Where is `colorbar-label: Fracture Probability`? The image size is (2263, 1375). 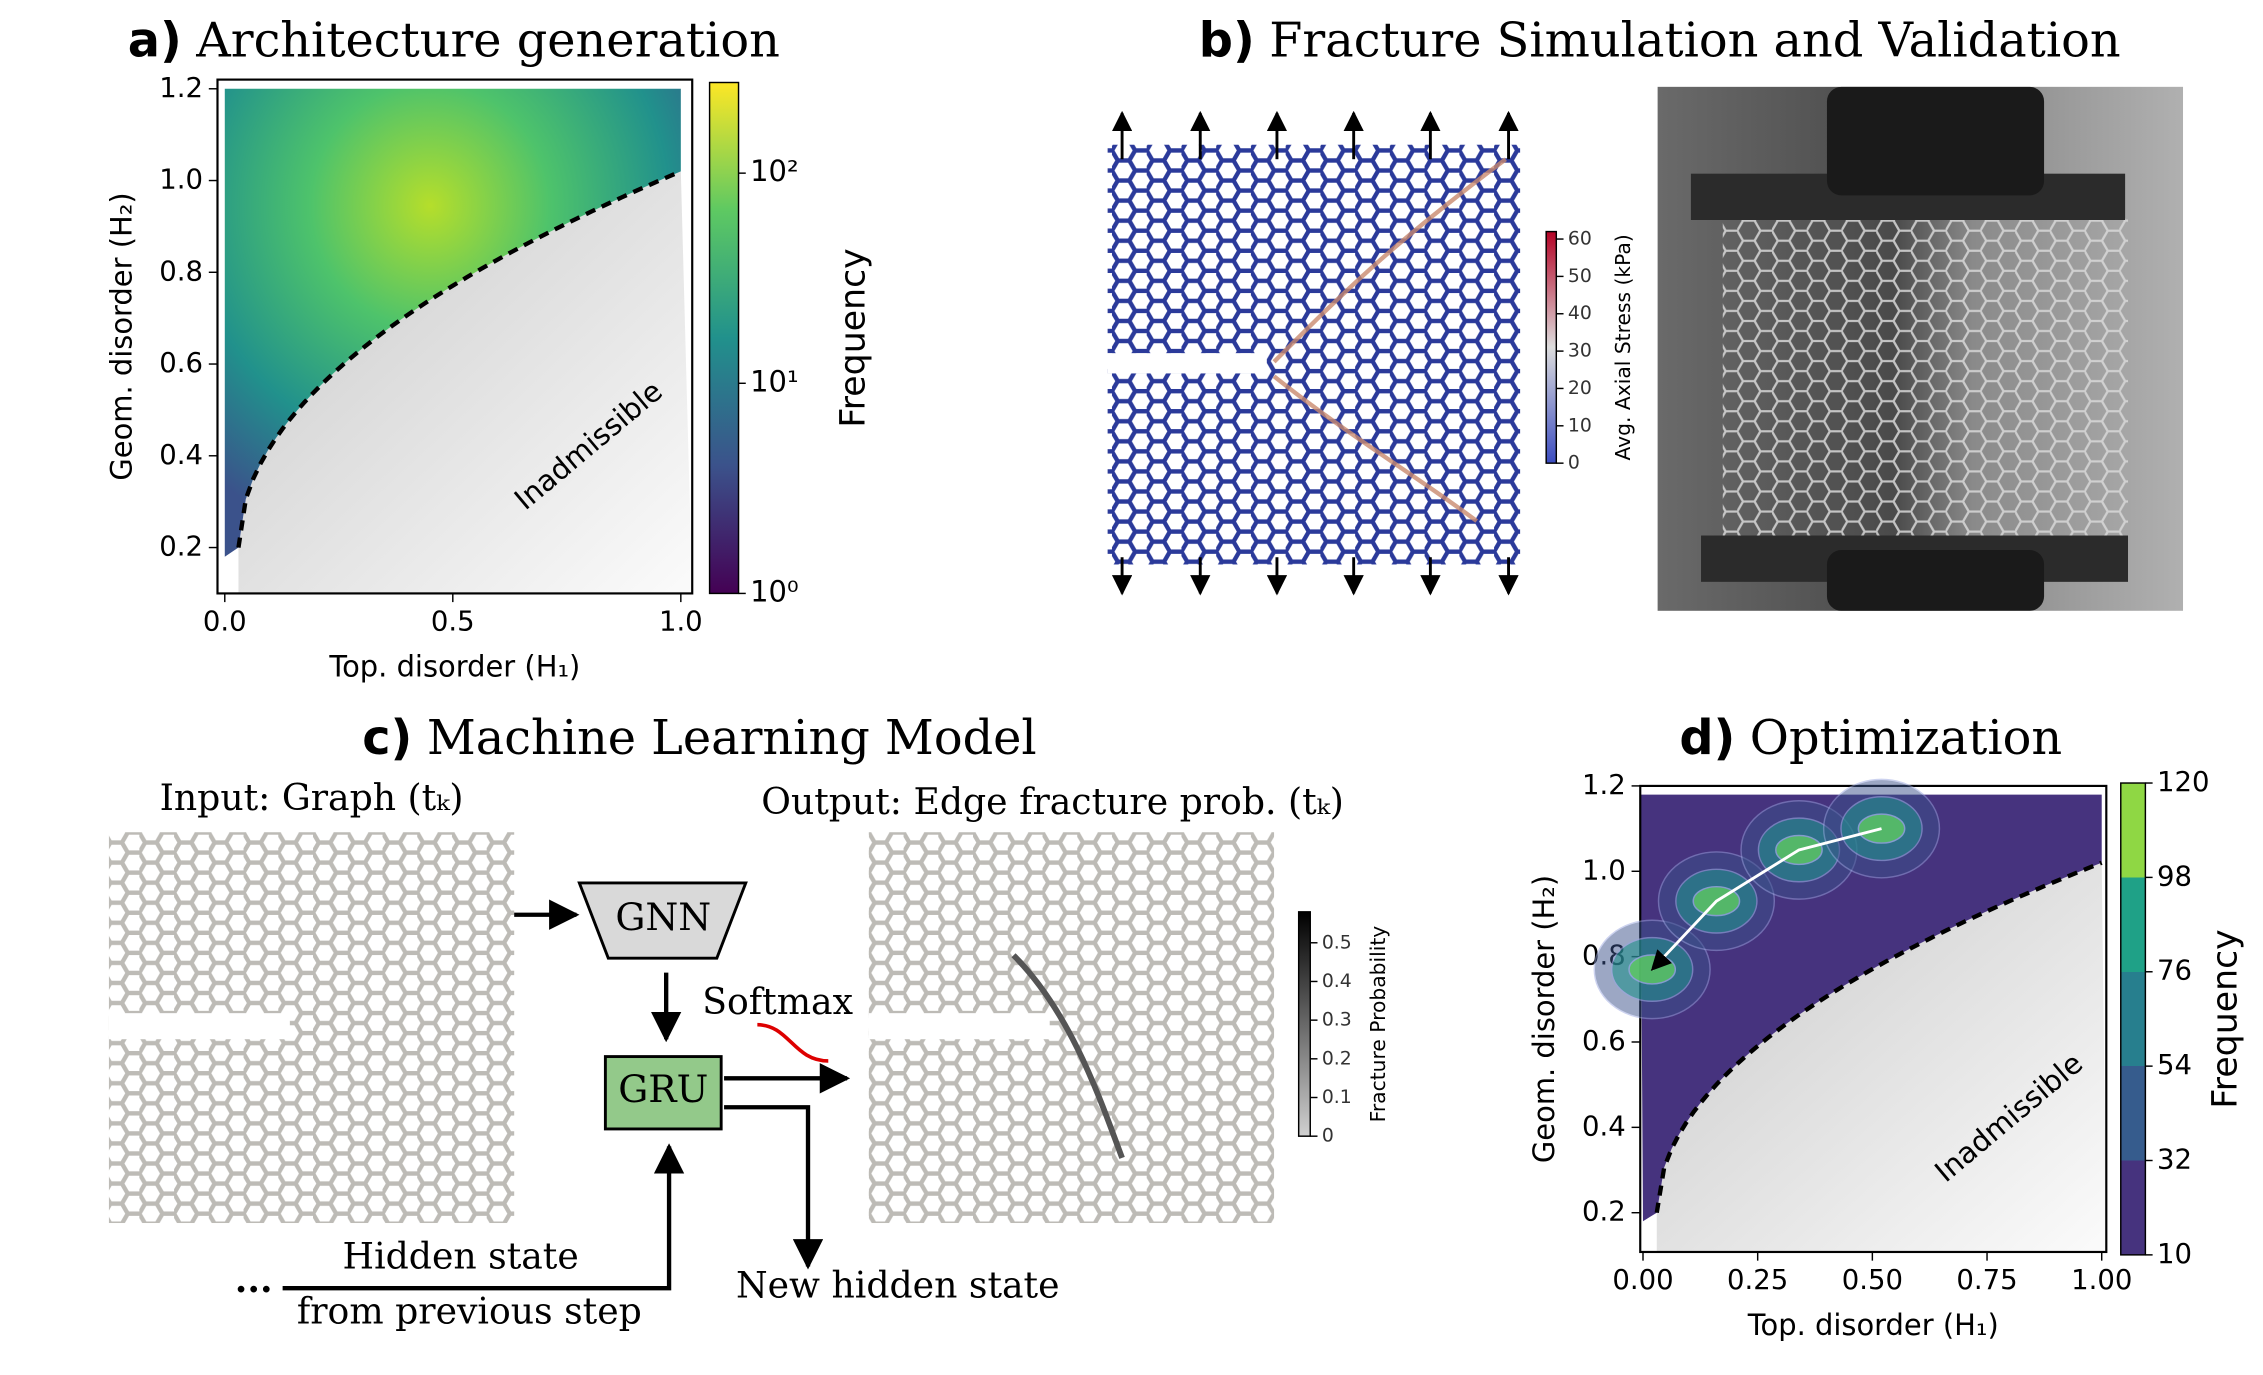 colorbar-label: Fracture Probability is located at coordinates (1378, 1024).